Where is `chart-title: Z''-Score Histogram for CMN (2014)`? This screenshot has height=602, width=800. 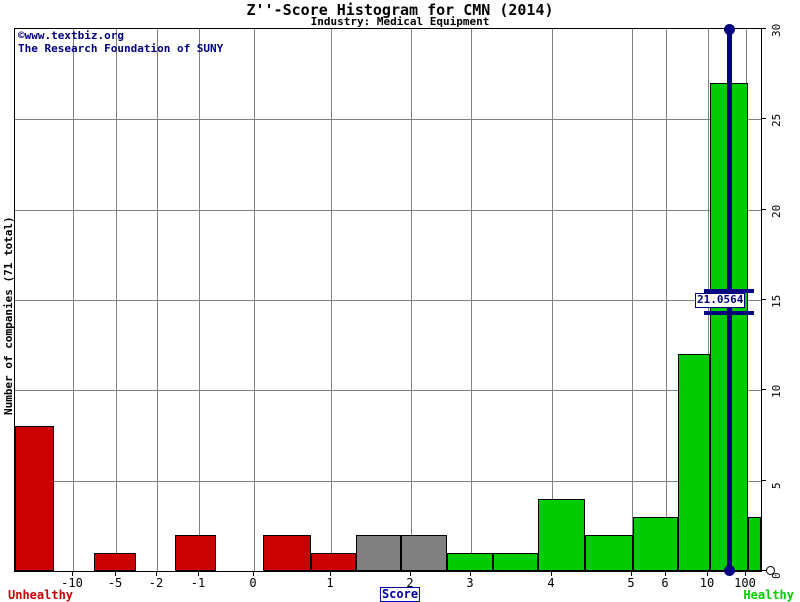
chart-title: Z''-Score Histogram for CMN (2014) is located at coordinates (400, 10).